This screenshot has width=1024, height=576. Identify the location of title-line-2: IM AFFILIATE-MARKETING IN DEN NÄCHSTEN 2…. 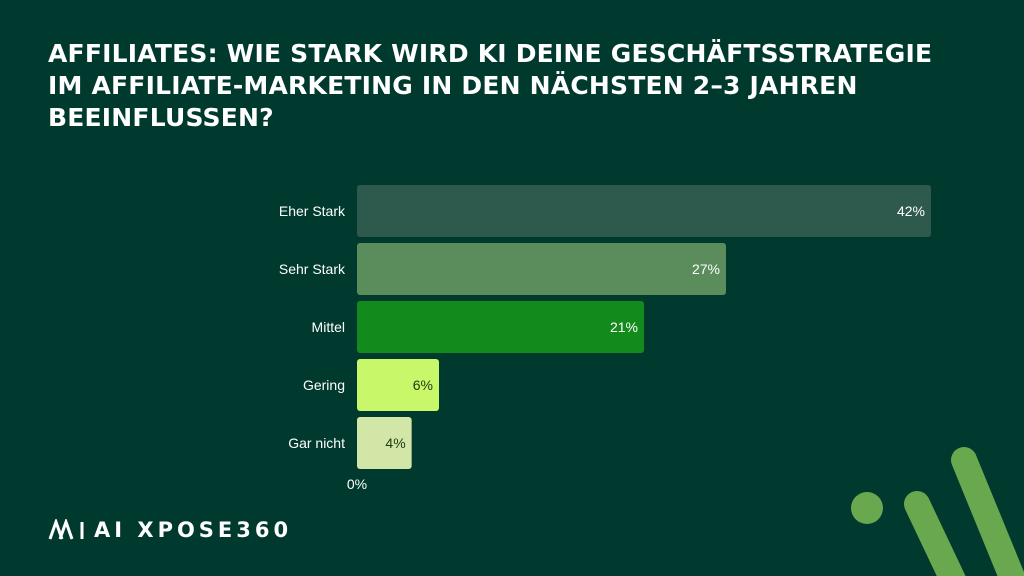
(453, 85).